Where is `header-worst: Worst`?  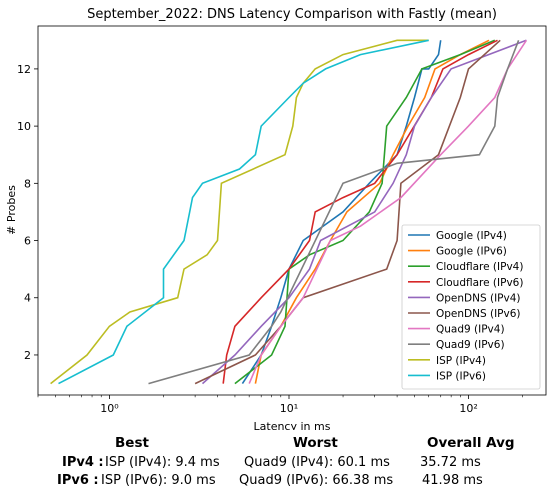 header-worst: Worst is located at coordinates (315, 443).